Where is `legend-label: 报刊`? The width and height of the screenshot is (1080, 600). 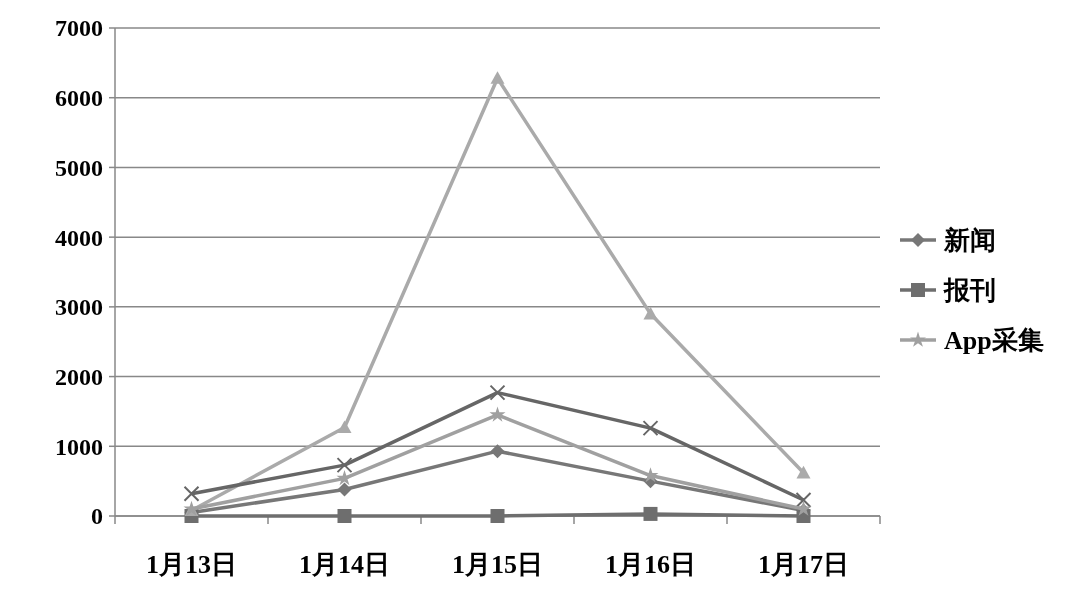
legend-label: 报刊 is located at coordinates (969, 291).